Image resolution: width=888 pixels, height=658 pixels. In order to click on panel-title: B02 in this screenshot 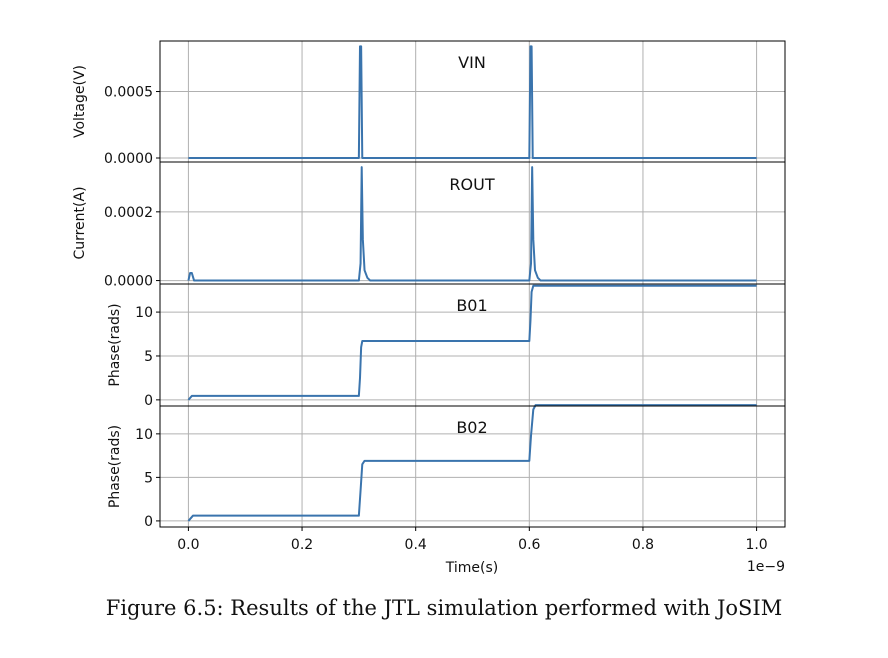, I will do `click(471, 427)`.